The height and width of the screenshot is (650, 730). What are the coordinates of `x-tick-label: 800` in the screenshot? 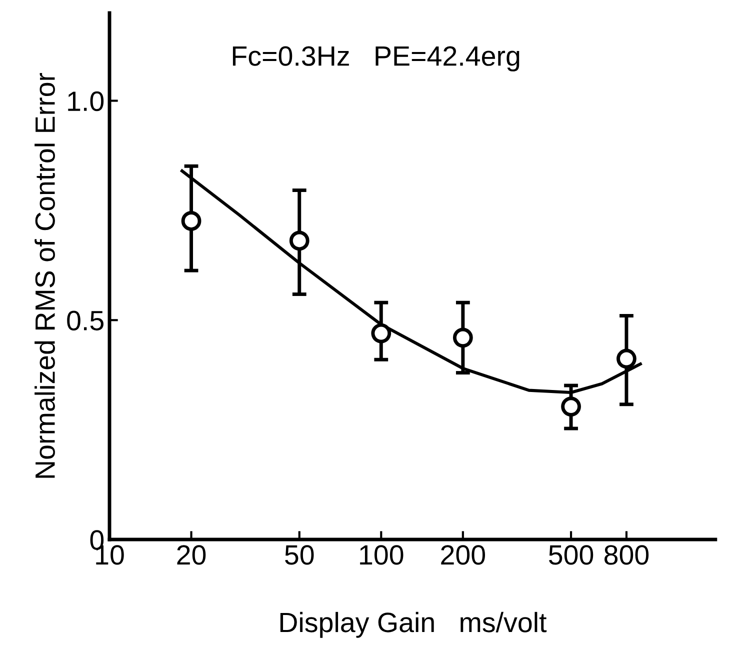 It's located at (626, 555).